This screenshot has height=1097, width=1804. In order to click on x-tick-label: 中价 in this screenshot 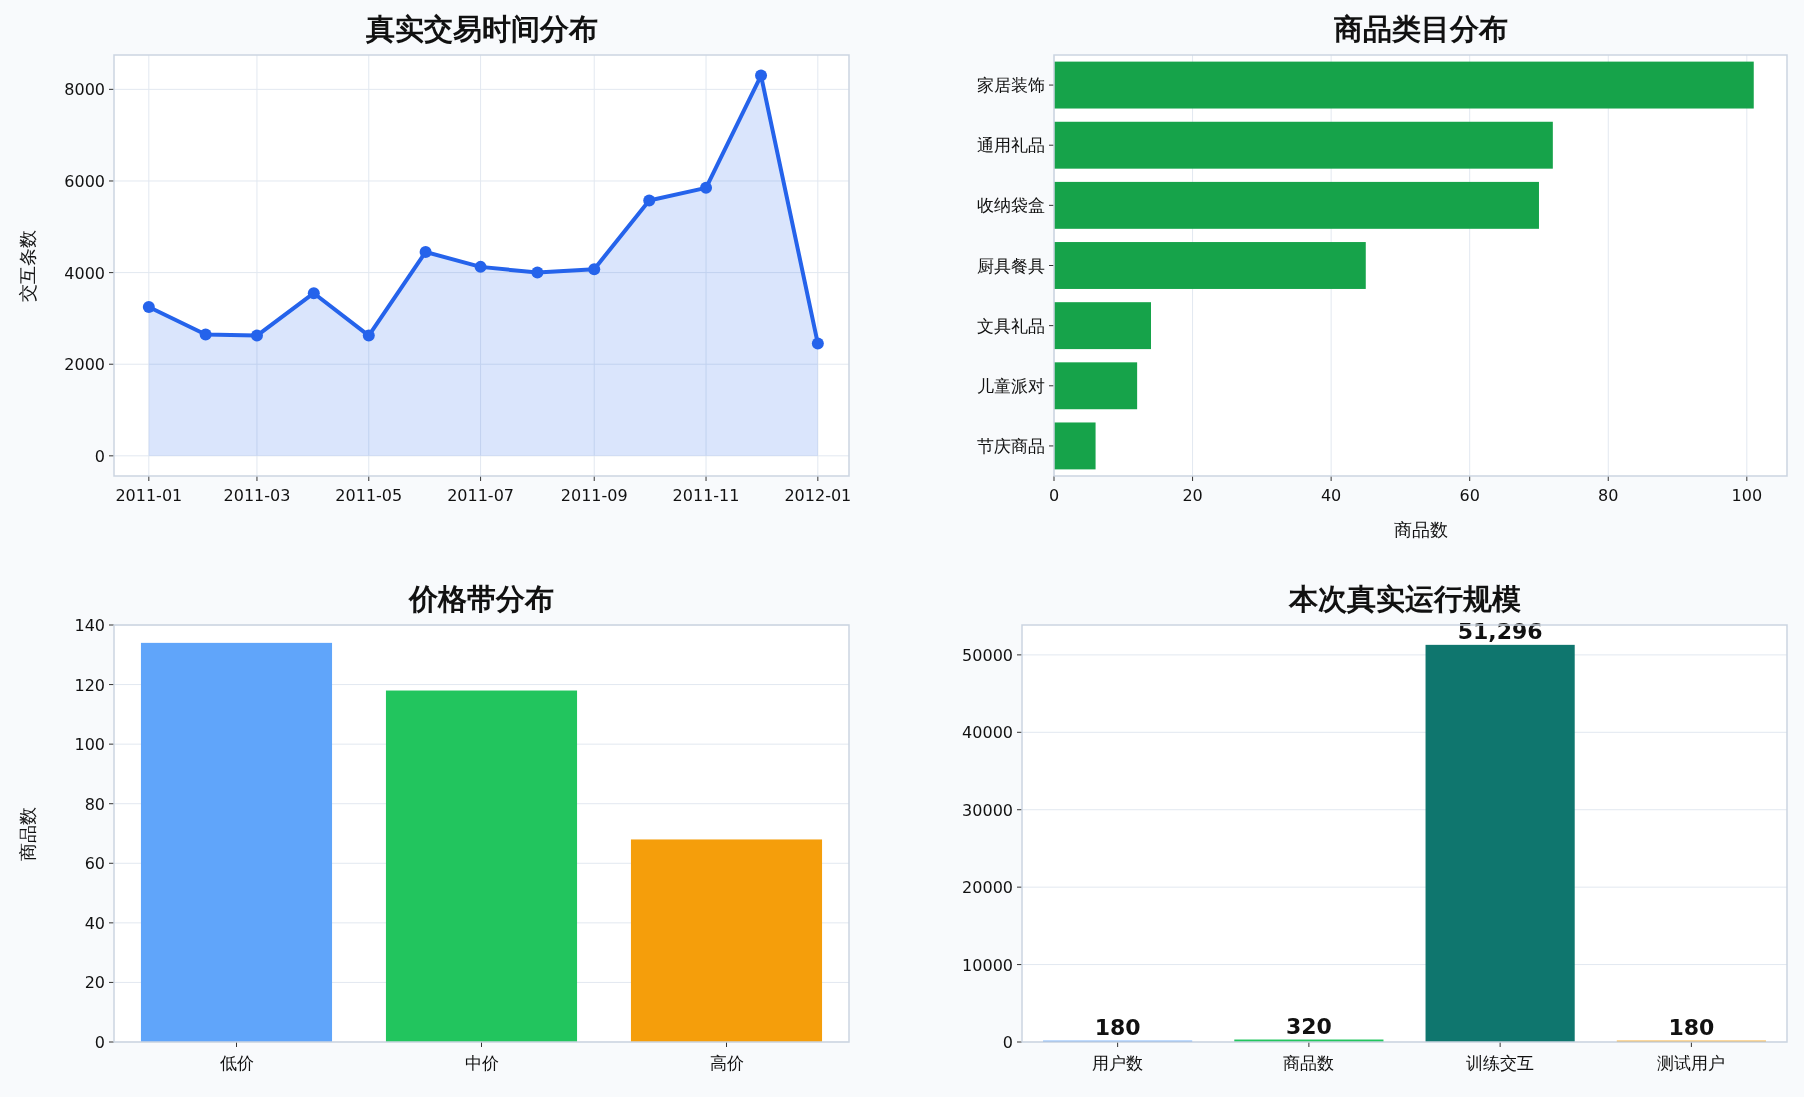, I will do `click(481, 1063)`.